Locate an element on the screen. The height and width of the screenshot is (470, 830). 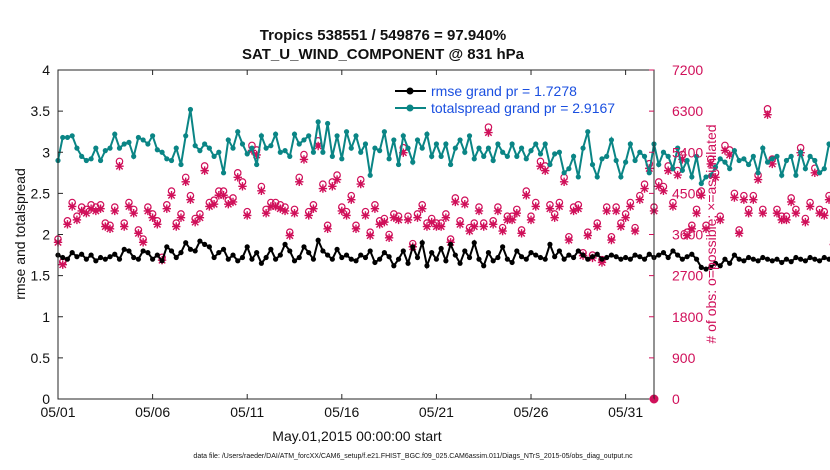
legend-rmse-marker is located at coordinates (410, 91).